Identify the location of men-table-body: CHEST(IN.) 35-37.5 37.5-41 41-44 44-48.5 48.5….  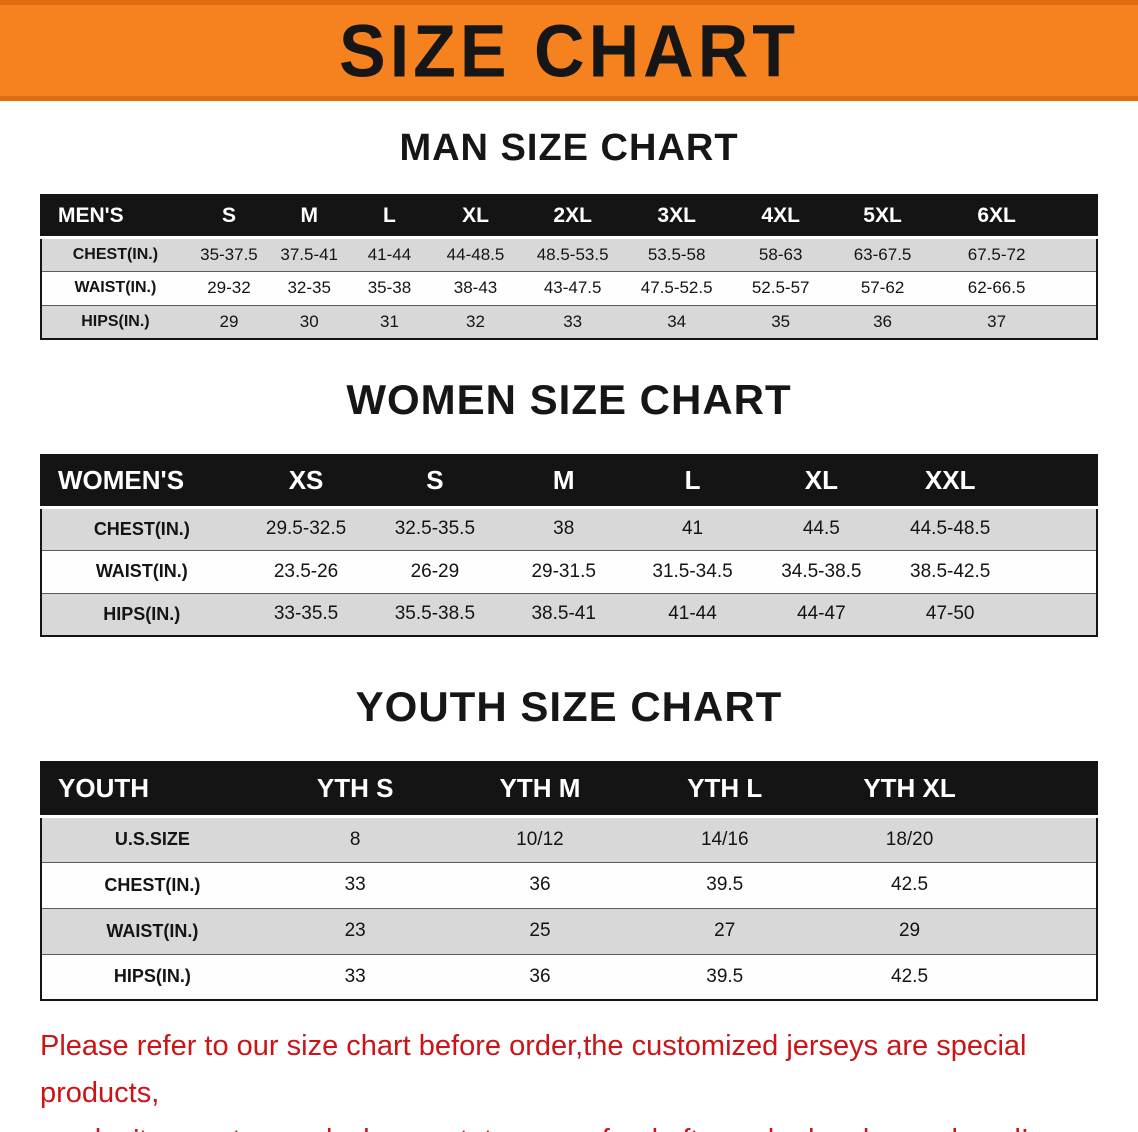
(569, 288).